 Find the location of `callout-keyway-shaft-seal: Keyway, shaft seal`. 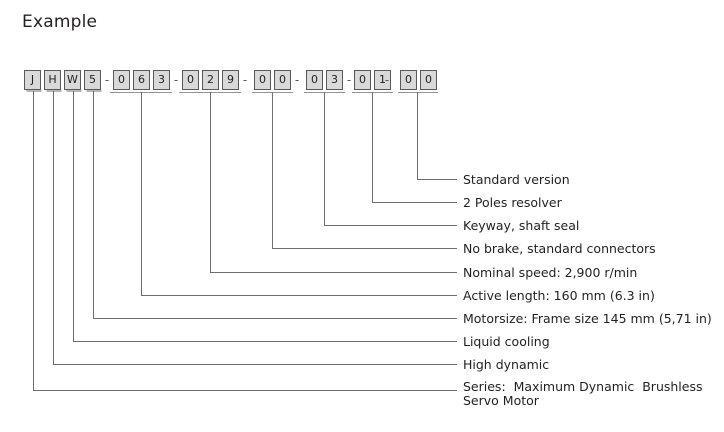

callout-keyway-shaft-seal: Keyway, shaft seal is located at coordinates (521, 225).